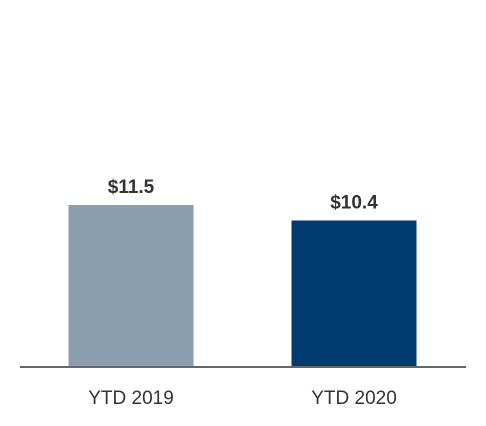 Image resolution: width=486 pixels, height=426 pixels. What do you see at coordinates (131, 187) in the screenshot?
I see `data-label-1: $11.5` at bounding box center [131, 187].